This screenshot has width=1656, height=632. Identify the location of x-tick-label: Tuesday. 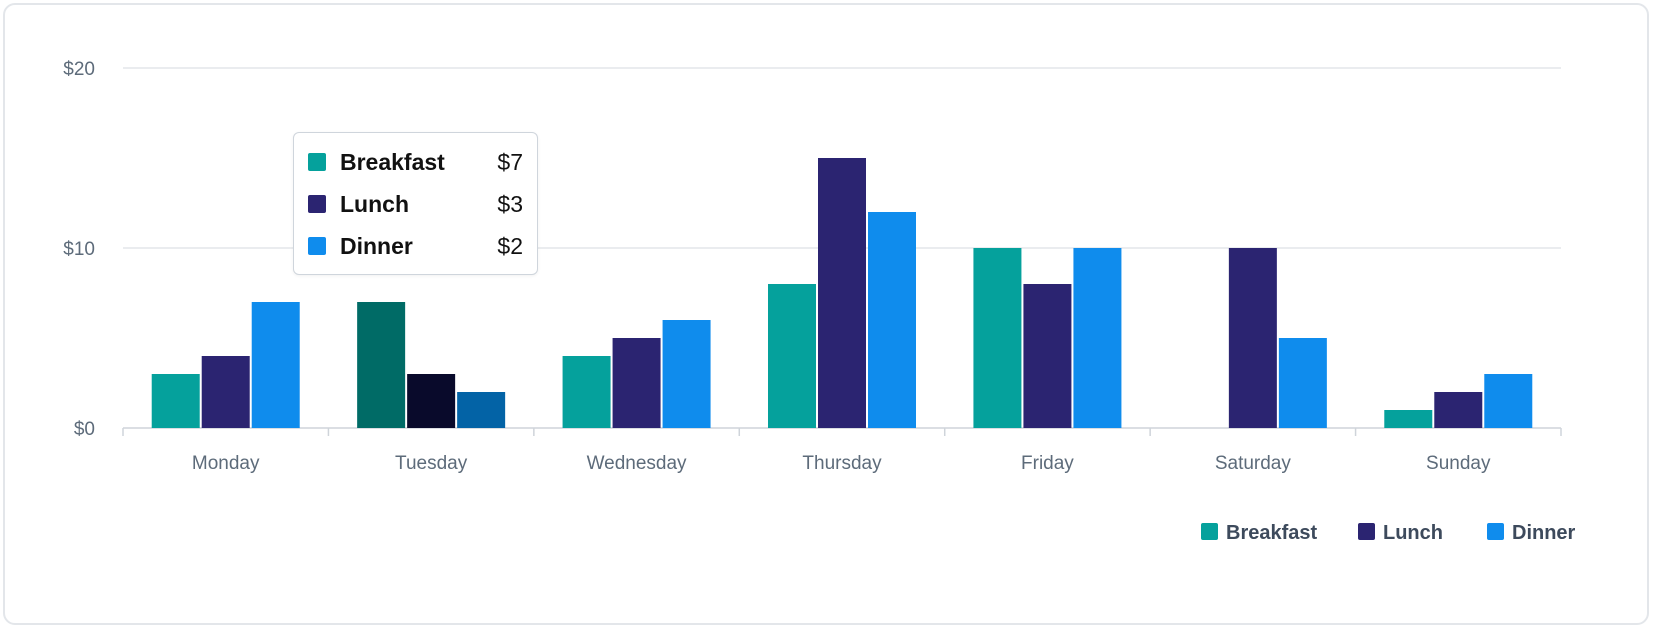
(431, 463).